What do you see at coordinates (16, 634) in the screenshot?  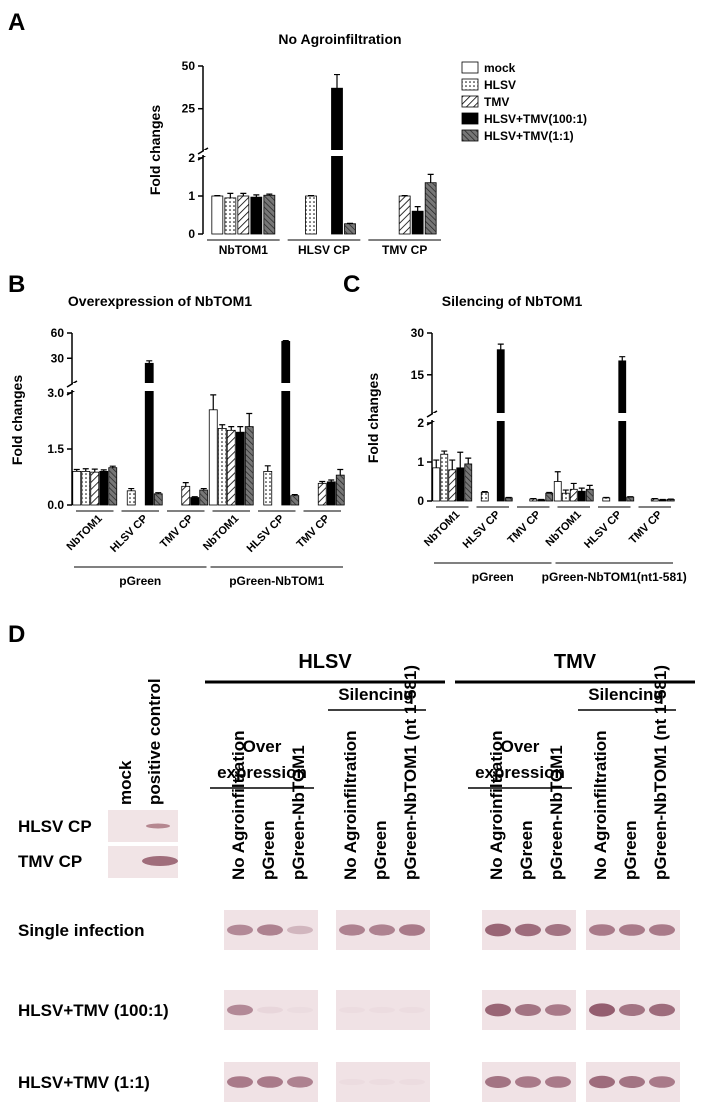 I see `panel-label: D` at bounding box center [16, 634].